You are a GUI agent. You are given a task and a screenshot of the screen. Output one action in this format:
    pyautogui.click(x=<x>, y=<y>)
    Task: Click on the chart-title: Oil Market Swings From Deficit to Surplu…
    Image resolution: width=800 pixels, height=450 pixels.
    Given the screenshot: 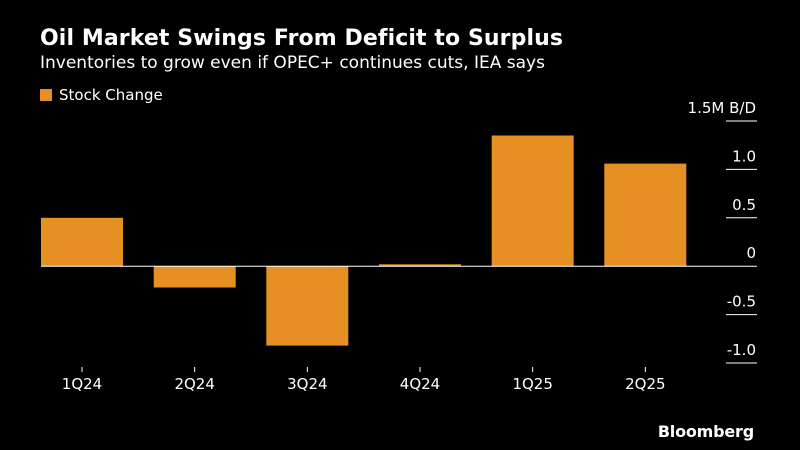 What is the action you would take?
    pyautogui.click(x=302, y=38)
    